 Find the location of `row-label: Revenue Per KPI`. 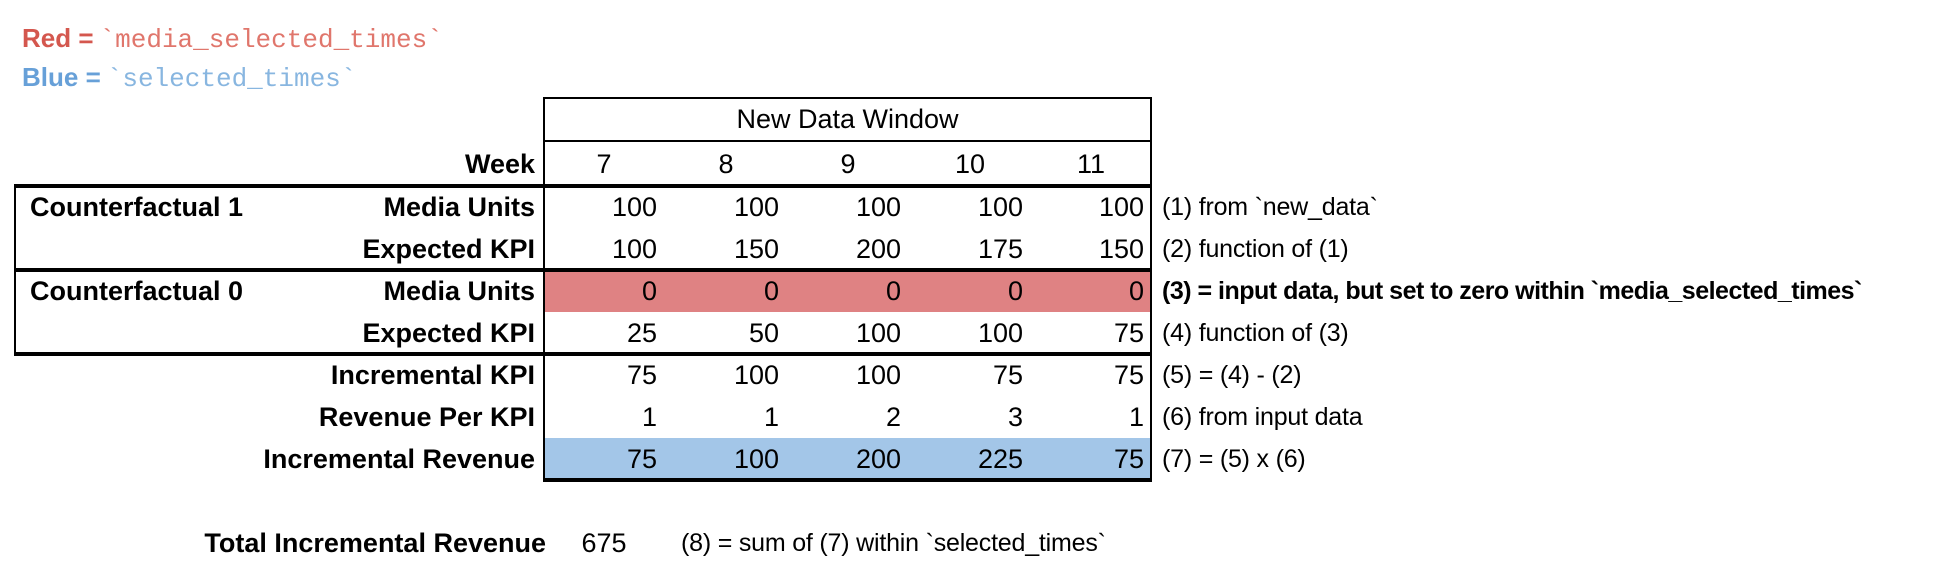

row-label: Revenue Per KPI is located at coordinates (426, 417).